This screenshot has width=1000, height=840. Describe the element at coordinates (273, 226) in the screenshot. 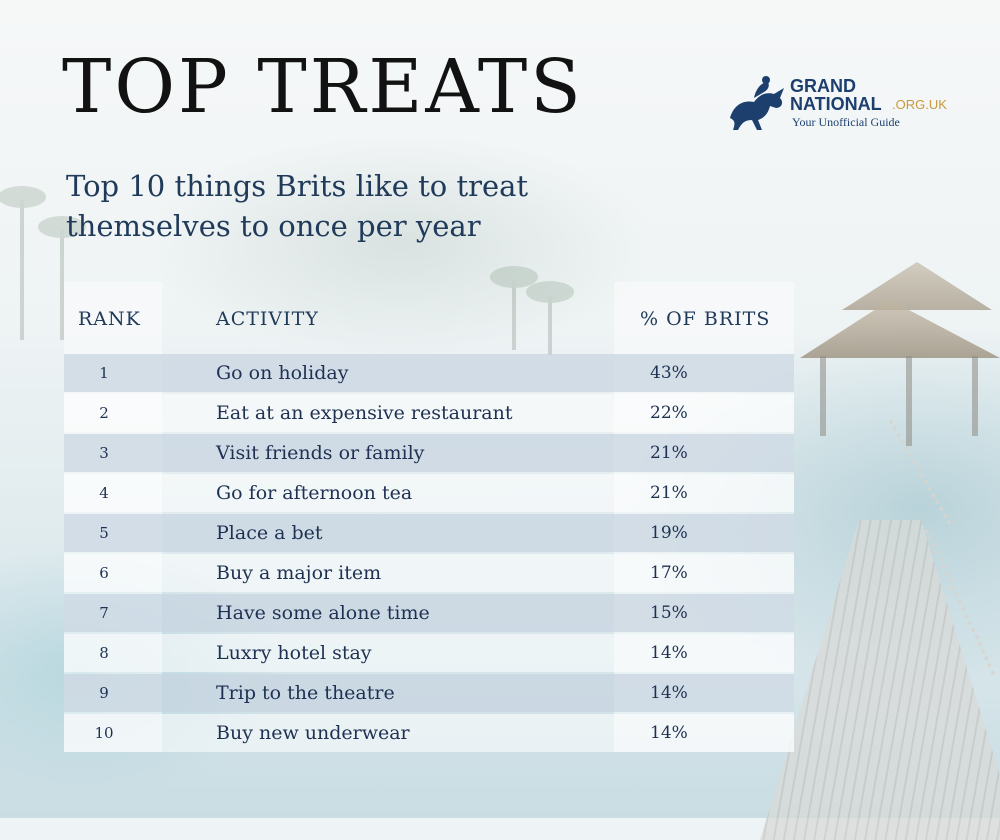

I see `subtitle-line-2: themselves to once per year` at that location.